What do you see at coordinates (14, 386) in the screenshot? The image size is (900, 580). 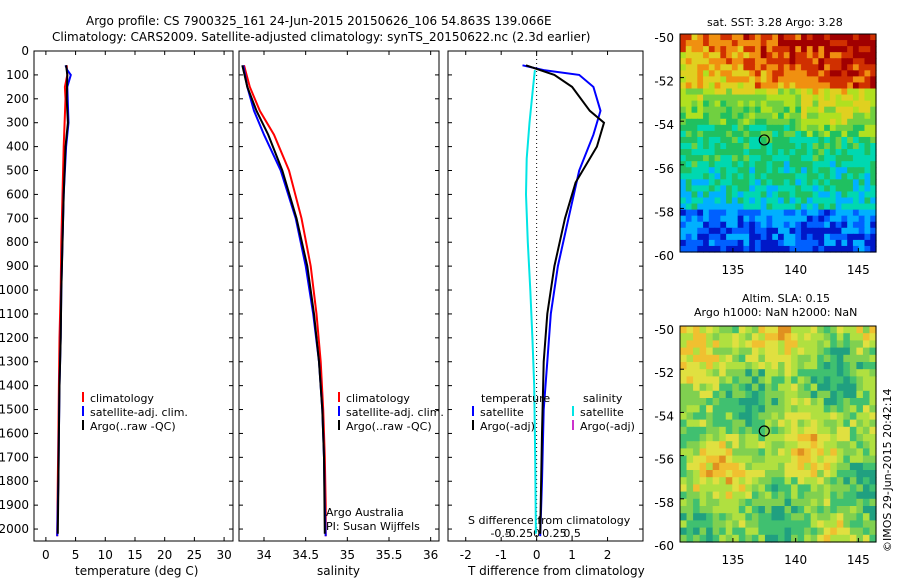 I see `depth-tick-label: 1400` at bounding box center [14, 386].